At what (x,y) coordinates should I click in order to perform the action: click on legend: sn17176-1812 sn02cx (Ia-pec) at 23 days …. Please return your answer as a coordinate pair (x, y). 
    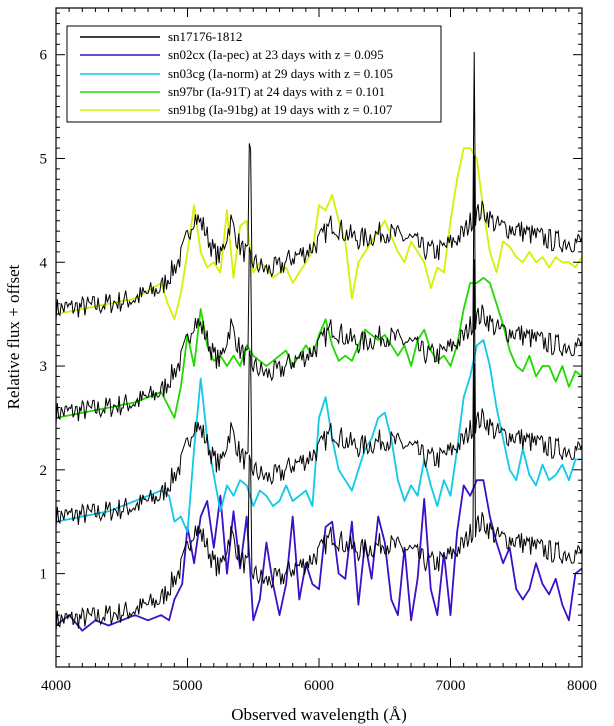
    Looking at the image, I should click on (254, 74).